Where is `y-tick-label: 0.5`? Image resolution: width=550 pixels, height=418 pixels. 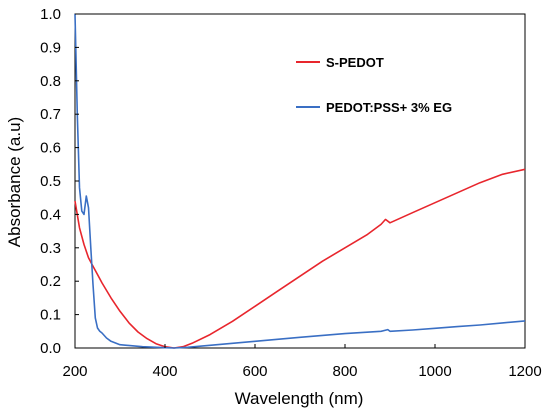 y-tick-label: 0.5 is located at coordinates (50, 181).